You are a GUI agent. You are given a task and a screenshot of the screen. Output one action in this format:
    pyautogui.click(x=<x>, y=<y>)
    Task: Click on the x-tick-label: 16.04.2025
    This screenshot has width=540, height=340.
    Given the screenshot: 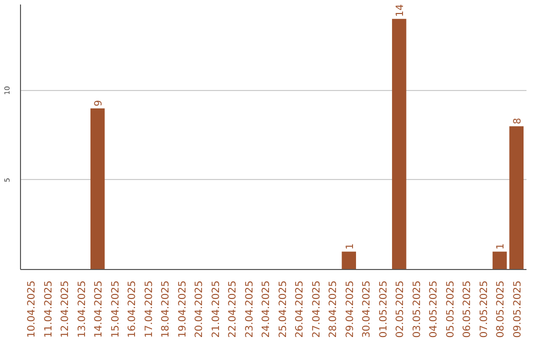 What is the action you would take?
    pyautogui.click(x=132, y=309)
    